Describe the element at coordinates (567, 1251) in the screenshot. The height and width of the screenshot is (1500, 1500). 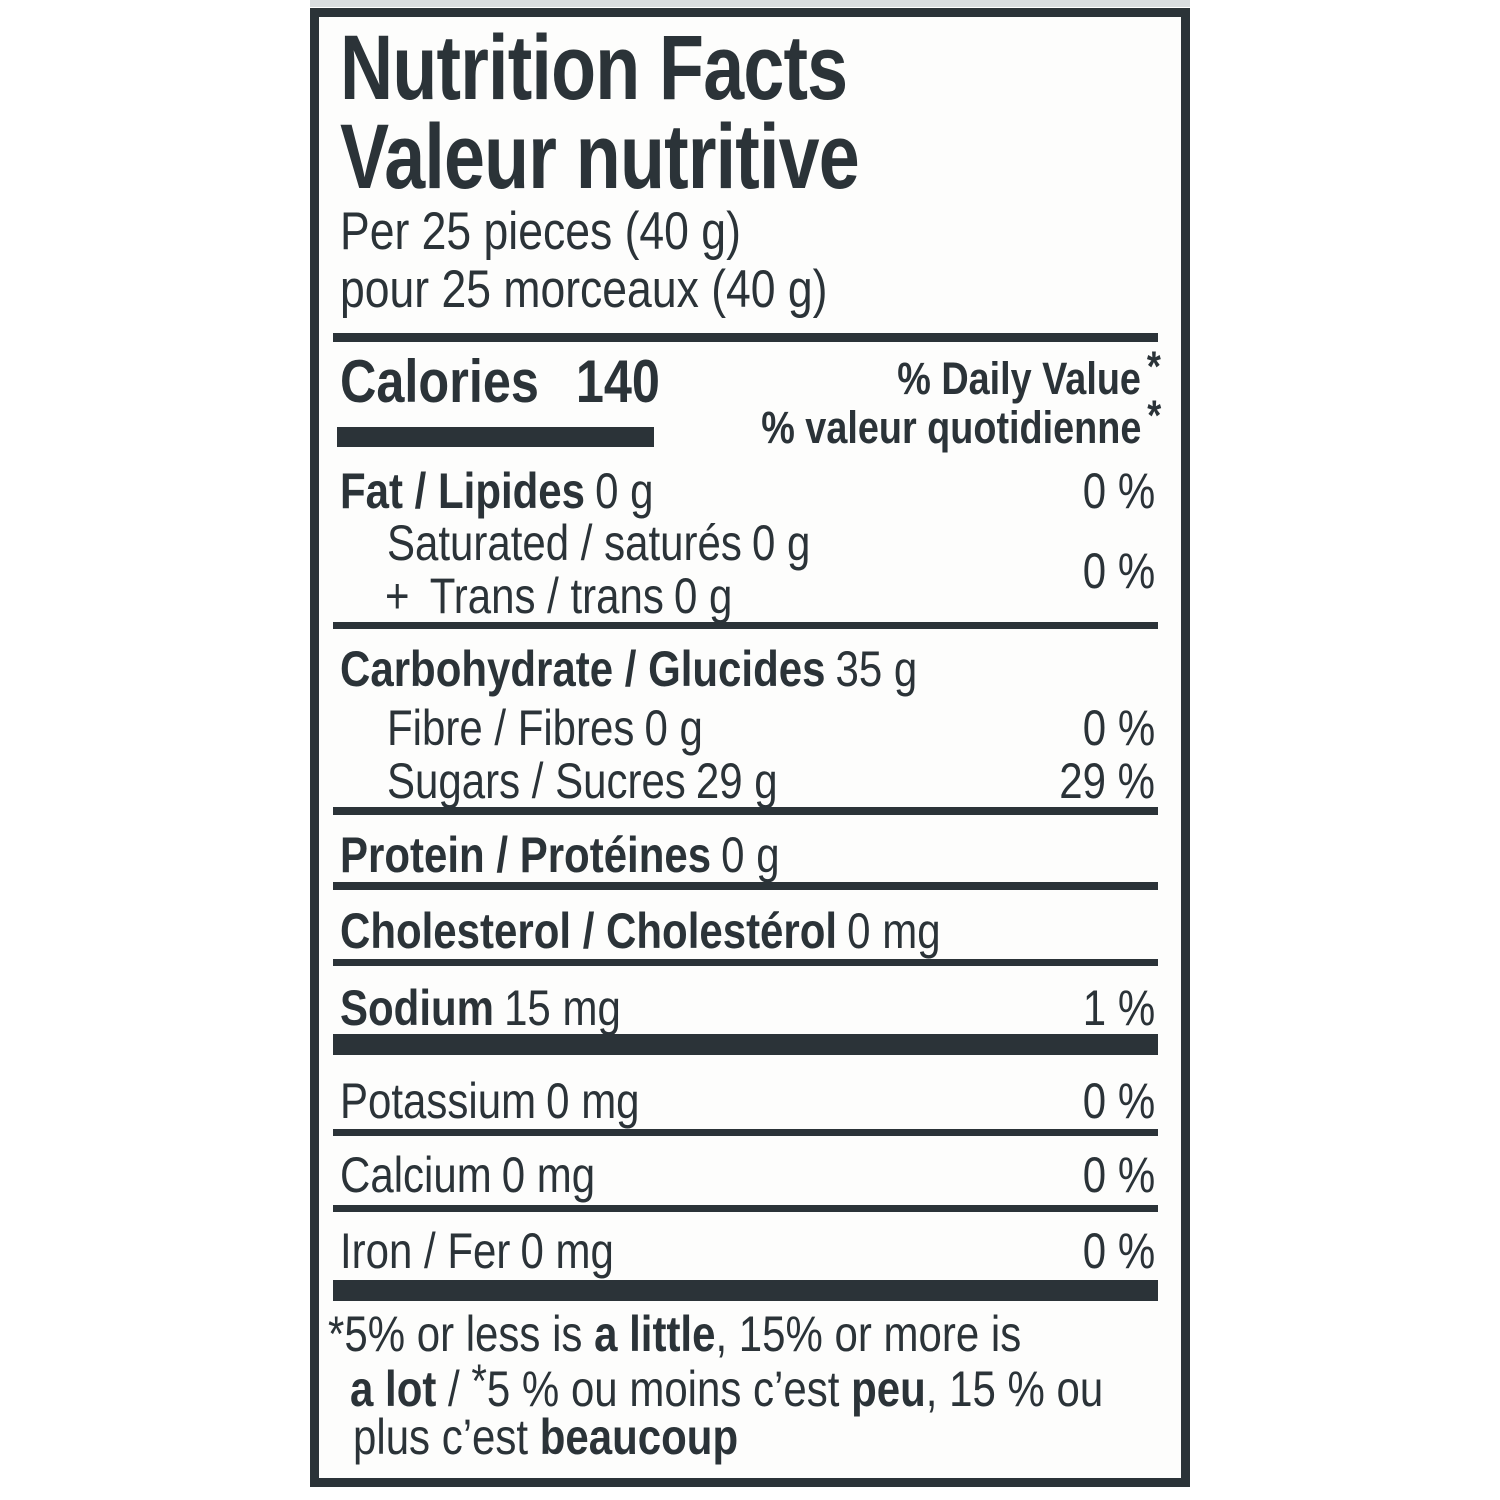
I see `iron-amount: 0 mg` at that location.